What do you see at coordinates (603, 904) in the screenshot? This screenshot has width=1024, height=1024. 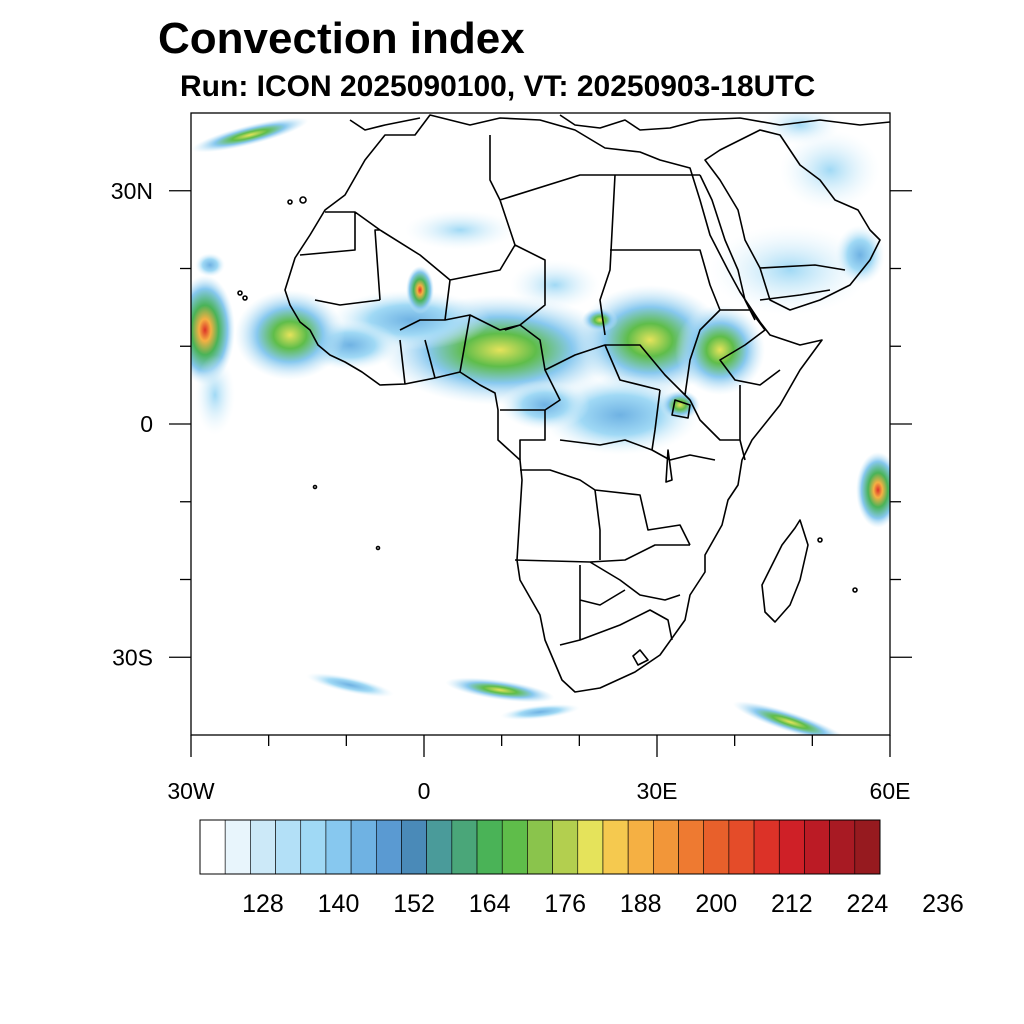 I see `colorbar-labels: 128 140 152 164 176 188 200 212 224 236` at bounding box center [603, 904].